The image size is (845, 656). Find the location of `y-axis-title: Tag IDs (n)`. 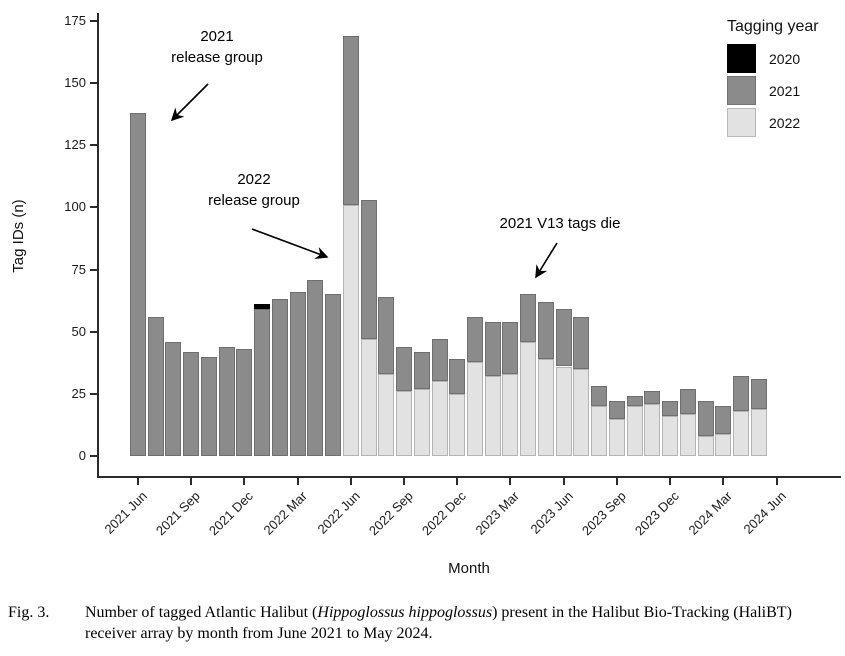

y-axis-title: Tag IDs (n) is located at coordinates (18, 236).